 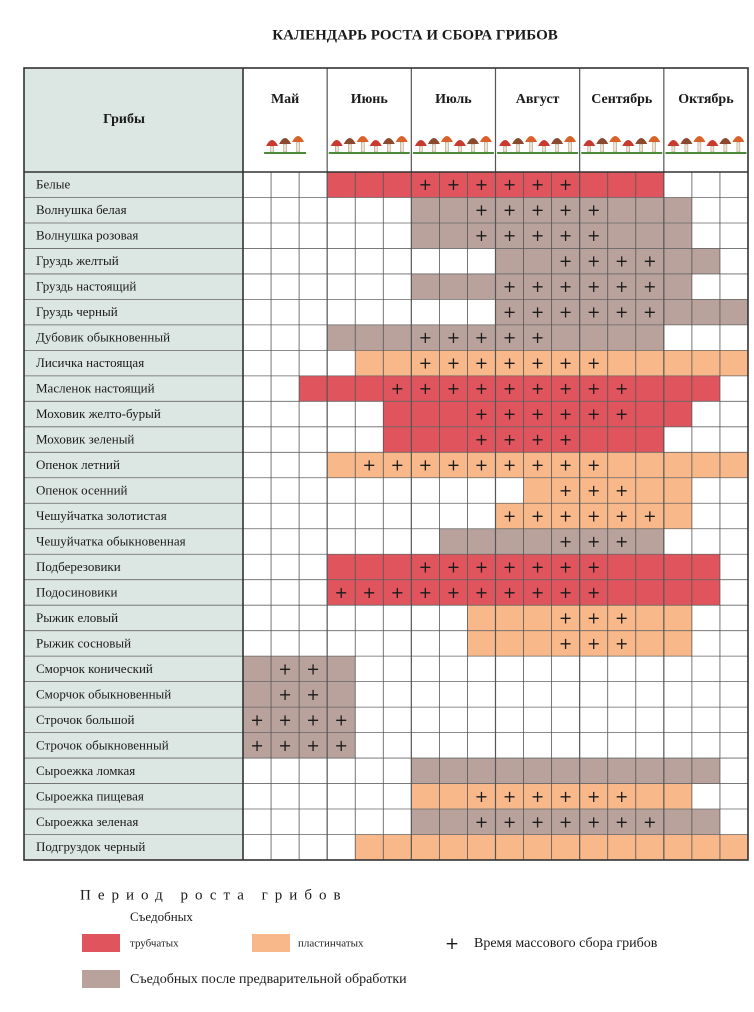 What do you see at coordinates (271, 943) in the screenshot?
I see `legend-swatch` at bounding box center [271, 943].